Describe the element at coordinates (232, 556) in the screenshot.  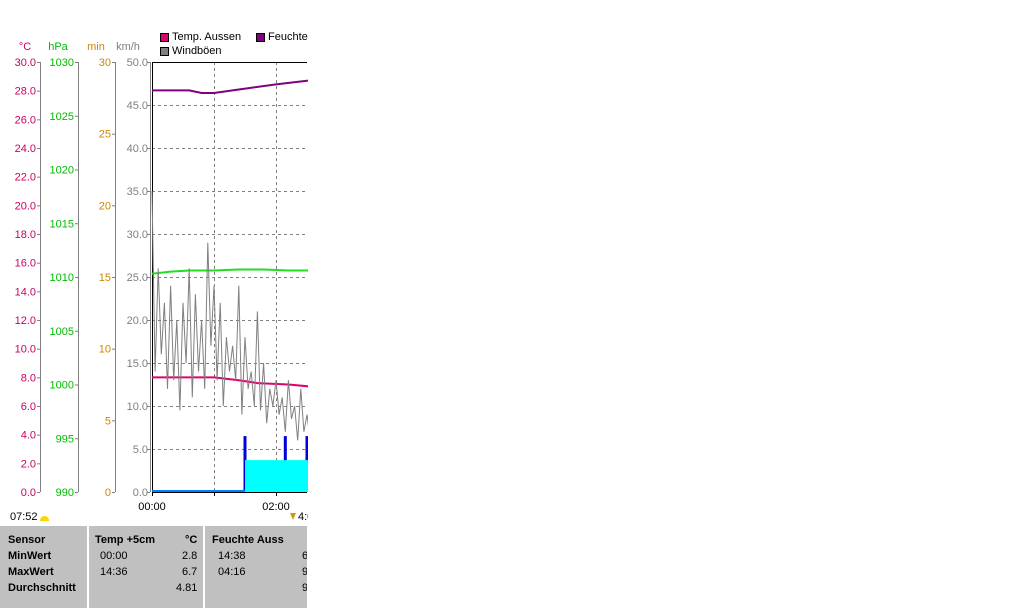
I see `stats-min-time2: 14:38` at that location.